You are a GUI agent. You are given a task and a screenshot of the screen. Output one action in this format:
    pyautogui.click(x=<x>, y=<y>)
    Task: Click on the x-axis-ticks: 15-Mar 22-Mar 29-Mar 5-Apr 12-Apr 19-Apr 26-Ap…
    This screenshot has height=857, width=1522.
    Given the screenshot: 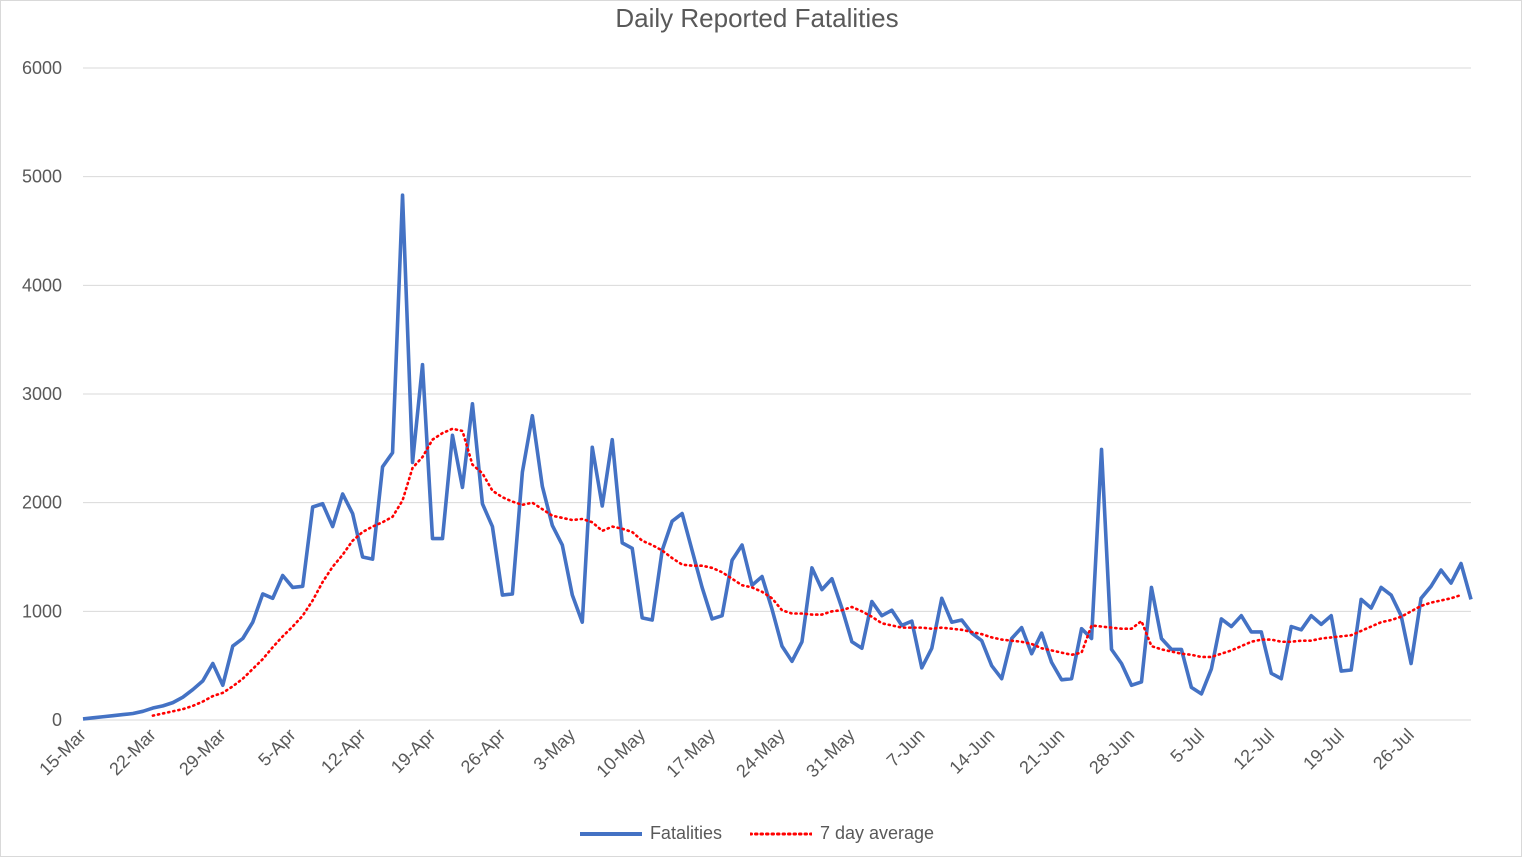 What is the action you would take?
    pyautogui.click(x=726, y=753)
    